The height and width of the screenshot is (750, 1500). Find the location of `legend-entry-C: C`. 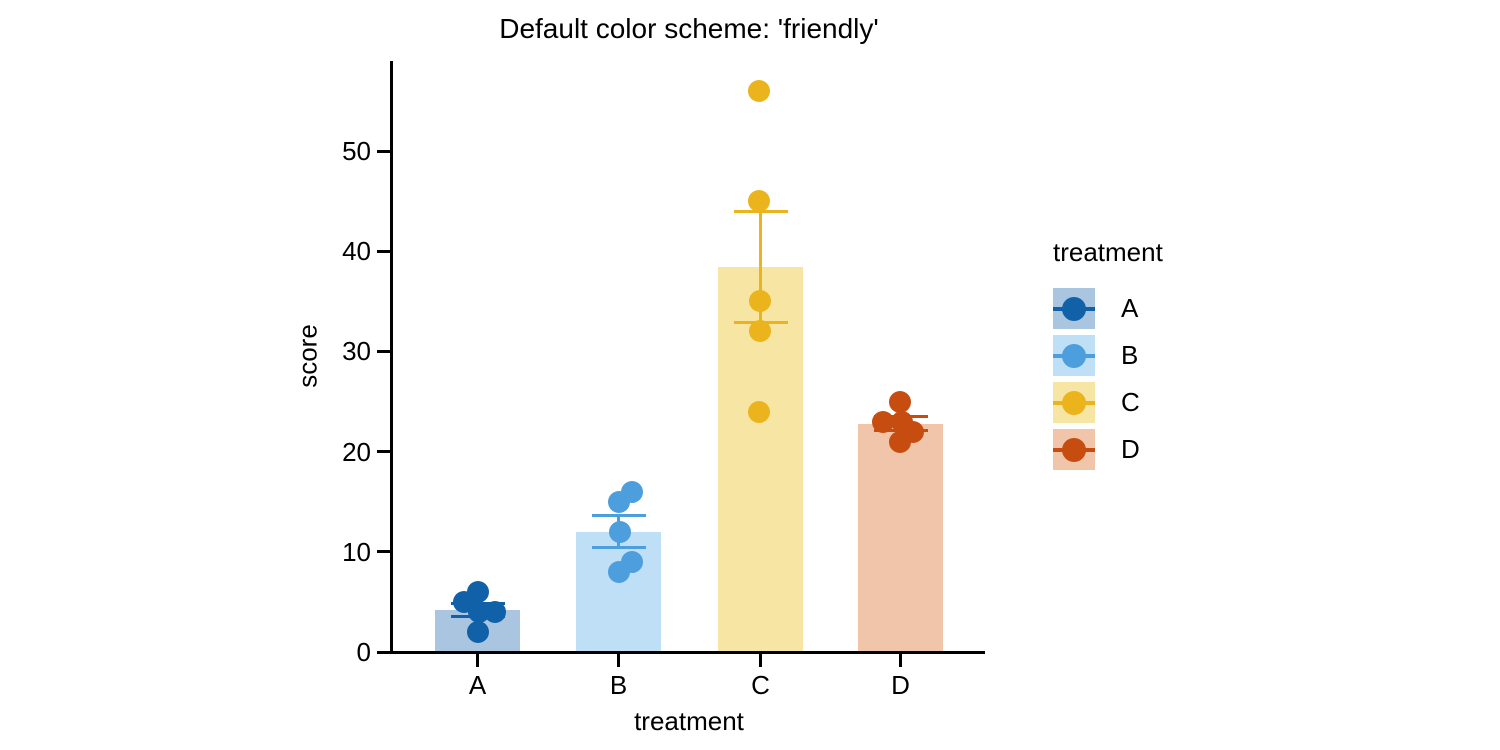

legend-entry-C: C is located at coordinates (1096, 402).